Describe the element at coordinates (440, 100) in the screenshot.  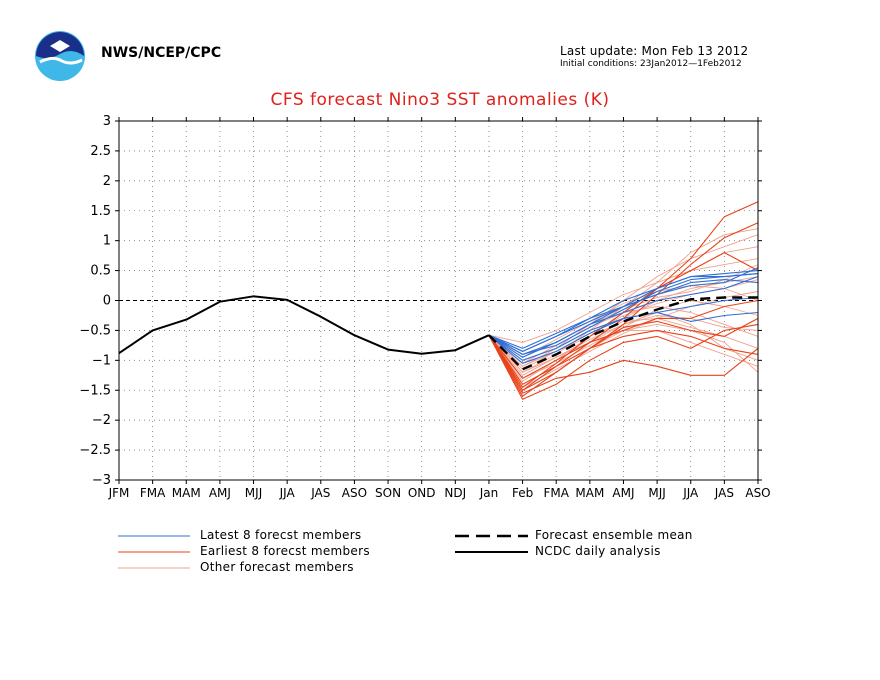
I see `chart-title: CFS forecast Nino3 SST anomalies (K)` at that location.